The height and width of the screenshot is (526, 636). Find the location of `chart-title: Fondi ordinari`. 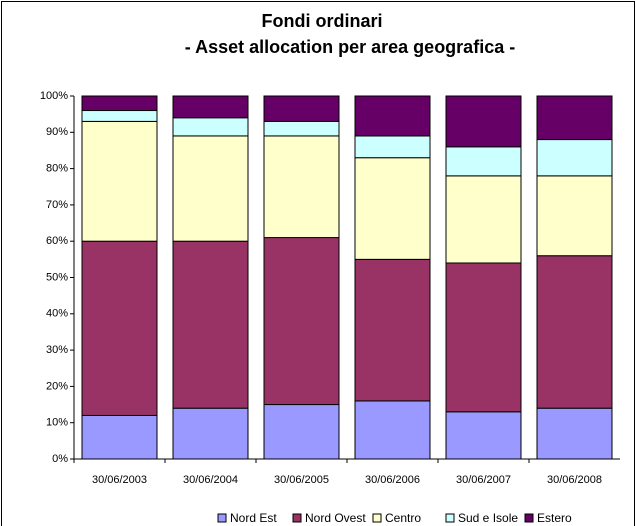

chart-title: Fondi ordinari is located at coordinates (322, 21).